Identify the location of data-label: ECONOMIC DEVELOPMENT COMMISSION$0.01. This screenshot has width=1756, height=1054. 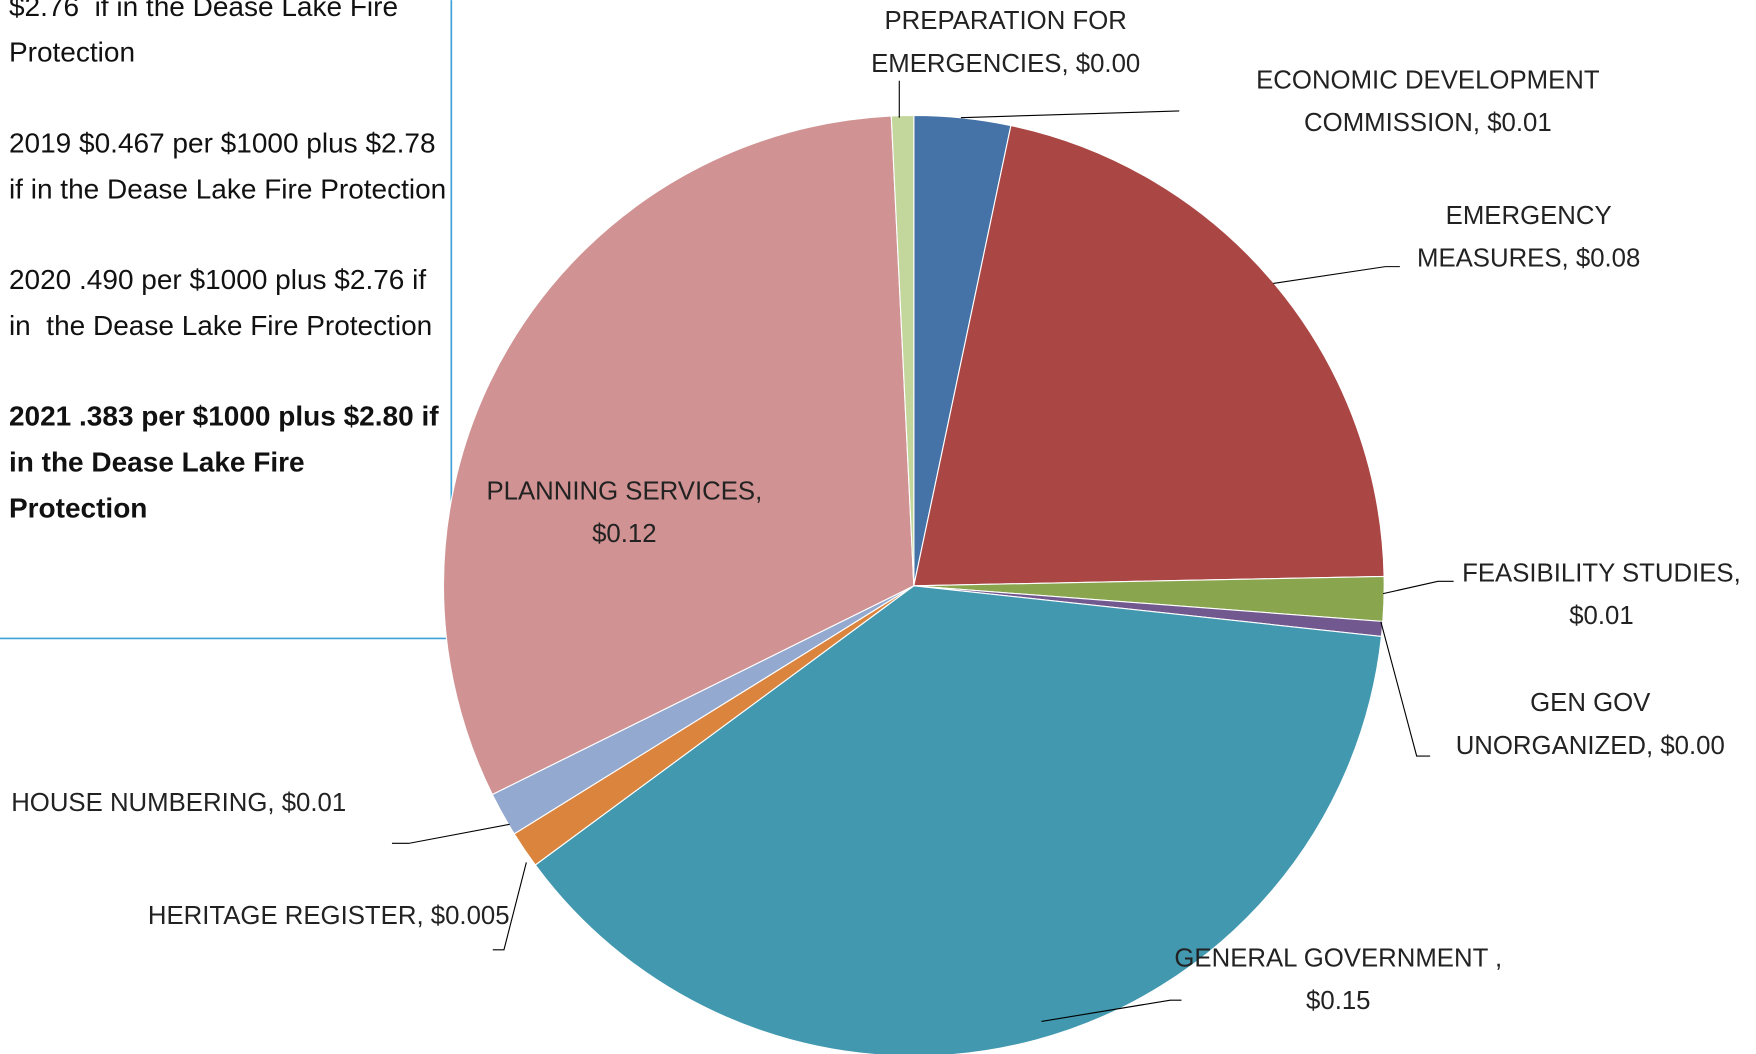
(1428, 100).